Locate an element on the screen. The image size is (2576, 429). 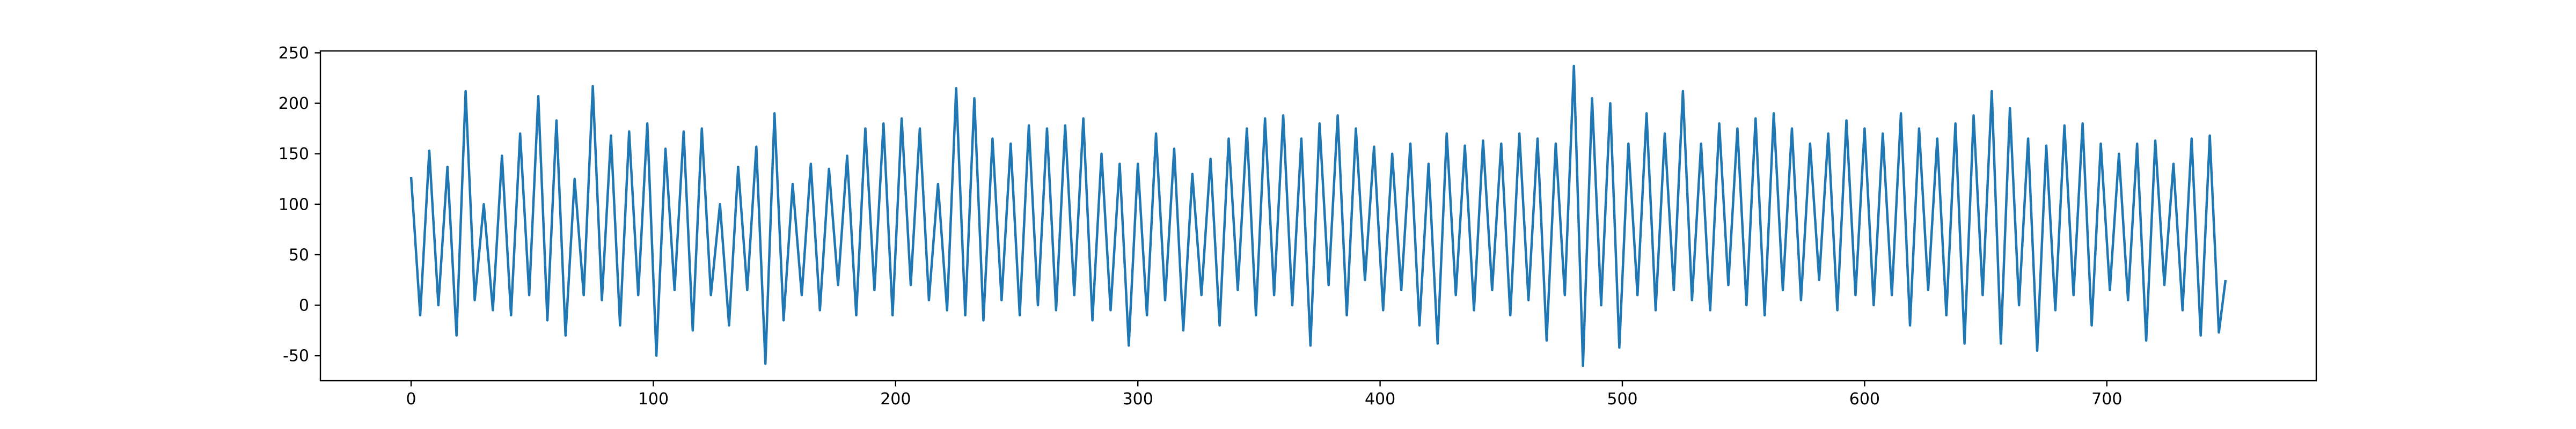
x-tick-label: 0 is located at coordinates (411, 399).